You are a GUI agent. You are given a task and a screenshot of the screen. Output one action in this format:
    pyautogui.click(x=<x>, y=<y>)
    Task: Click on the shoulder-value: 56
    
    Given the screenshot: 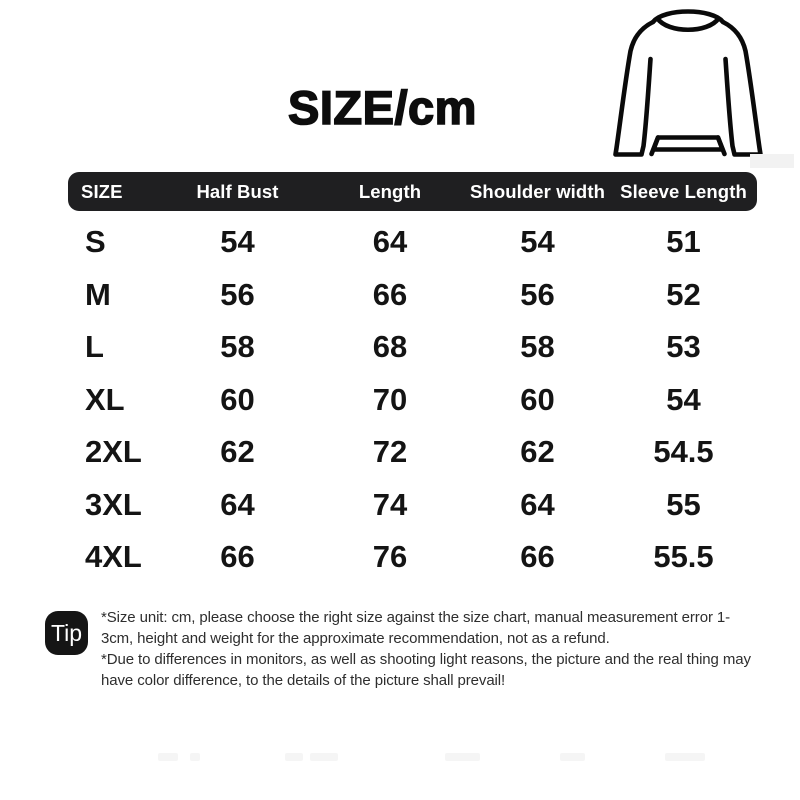 What is the action you would take?
    pyautogui.click(x=537, y=294)
    